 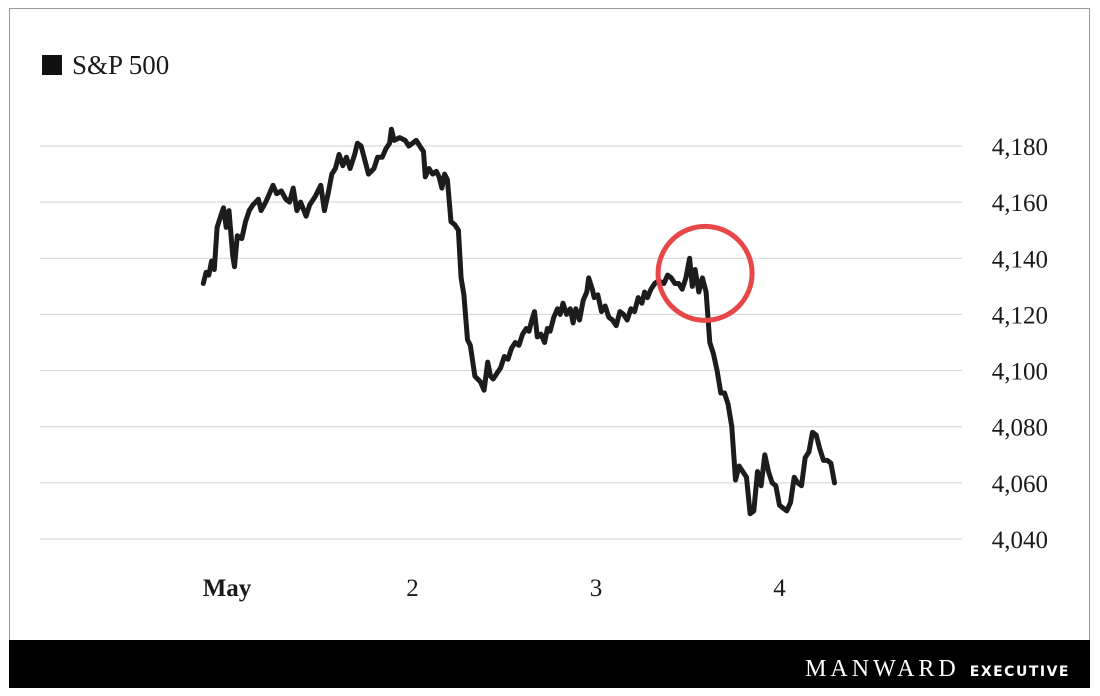 I want to click on brand-sub: EXECUTIVE, so click(x=1019, y=672).